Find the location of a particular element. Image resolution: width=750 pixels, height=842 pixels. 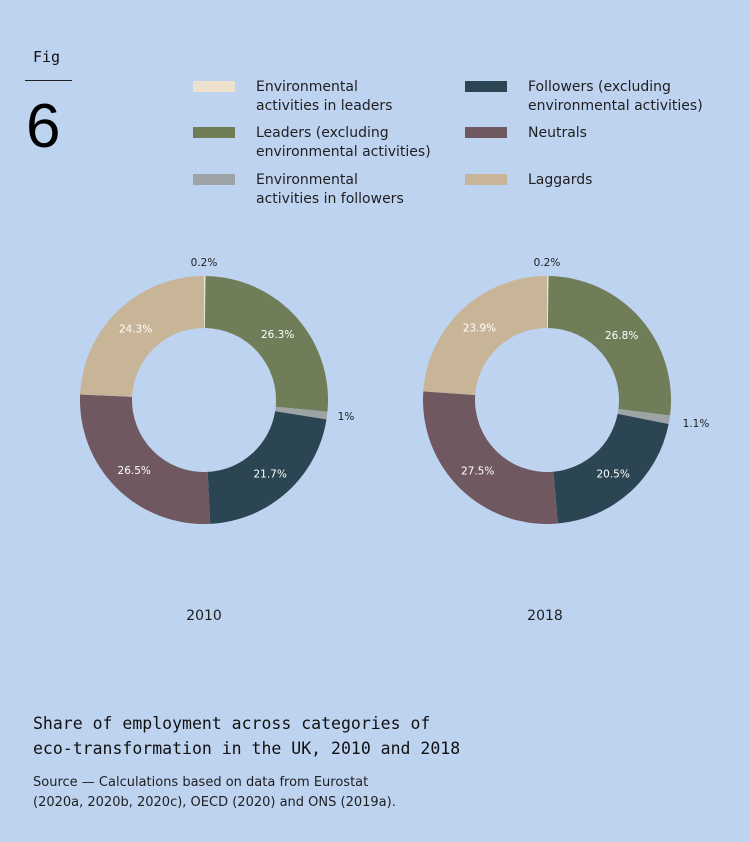

legend-label: Neutrals is located at coordinates (557, 133).